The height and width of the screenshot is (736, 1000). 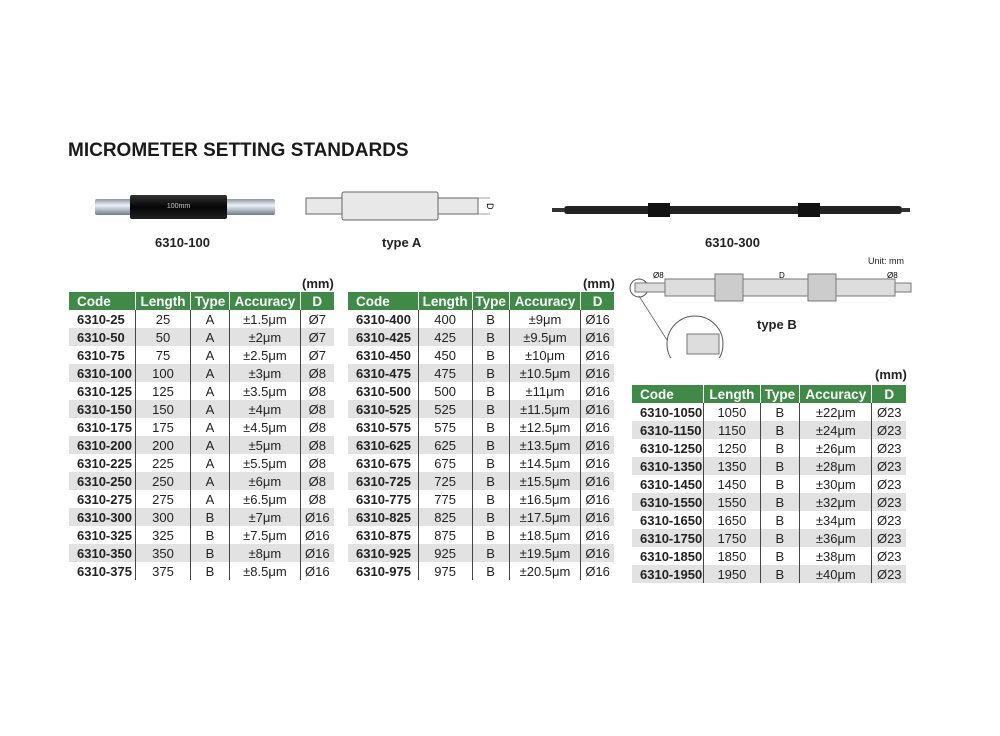 I want to click on table-cell: 975, so click(x=445, y=571).